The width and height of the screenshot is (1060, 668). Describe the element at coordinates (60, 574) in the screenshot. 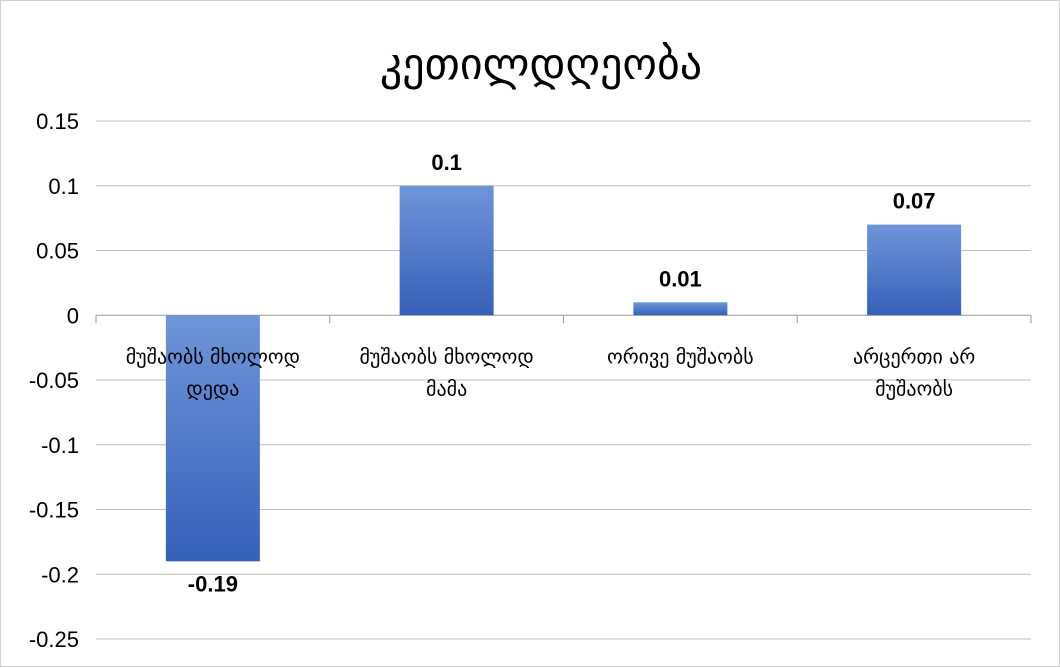

I see `y-tick-label: -0.2` at that location.